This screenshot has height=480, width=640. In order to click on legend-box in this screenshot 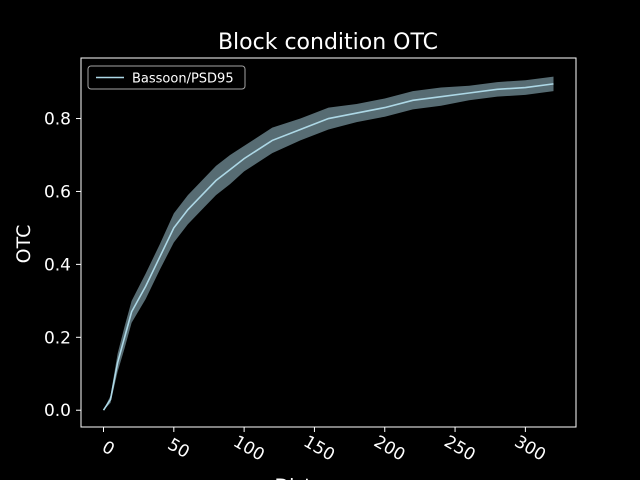, I will do `click(166, 77)`.